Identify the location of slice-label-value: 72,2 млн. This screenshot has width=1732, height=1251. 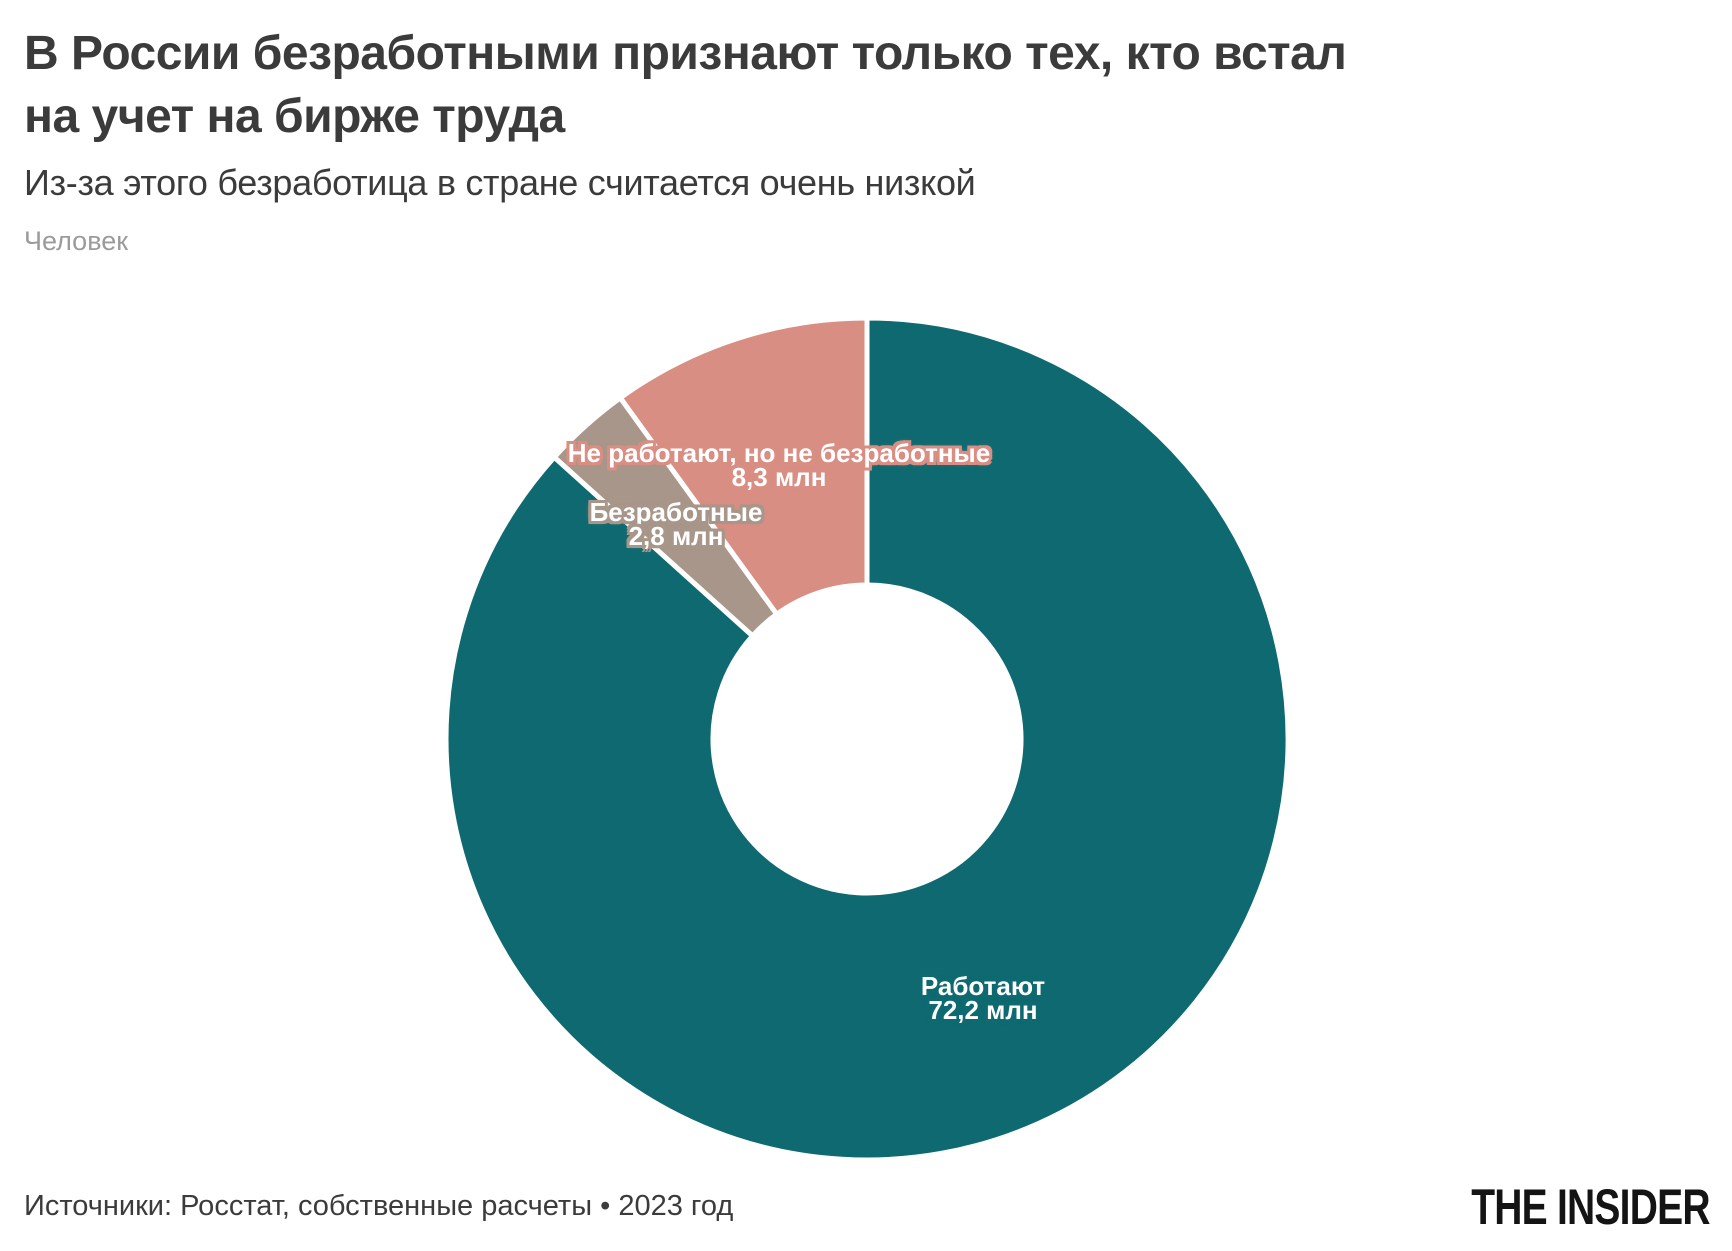
(983, 1010).